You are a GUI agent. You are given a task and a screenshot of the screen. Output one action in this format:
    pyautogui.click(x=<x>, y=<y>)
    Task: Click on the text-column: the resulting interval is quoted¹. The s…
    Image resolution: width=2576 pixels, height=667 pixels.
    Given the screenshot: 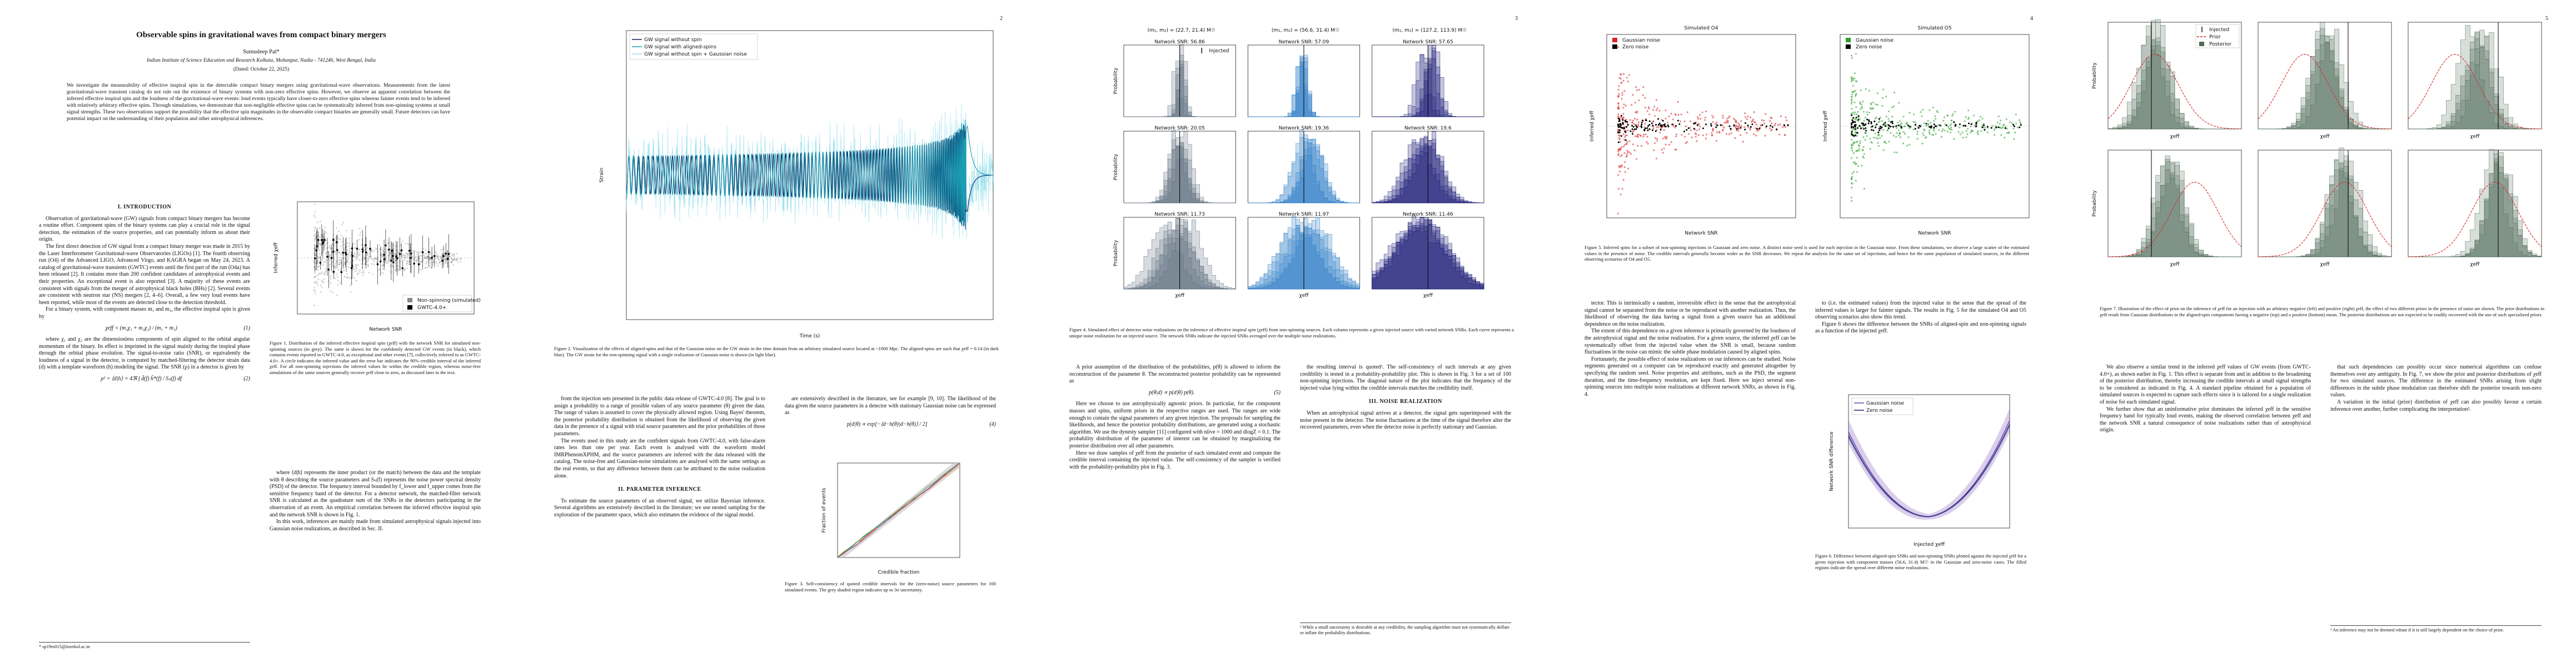 What is the action you would take?
    pyautogui.click(x=1405, y=492)
    